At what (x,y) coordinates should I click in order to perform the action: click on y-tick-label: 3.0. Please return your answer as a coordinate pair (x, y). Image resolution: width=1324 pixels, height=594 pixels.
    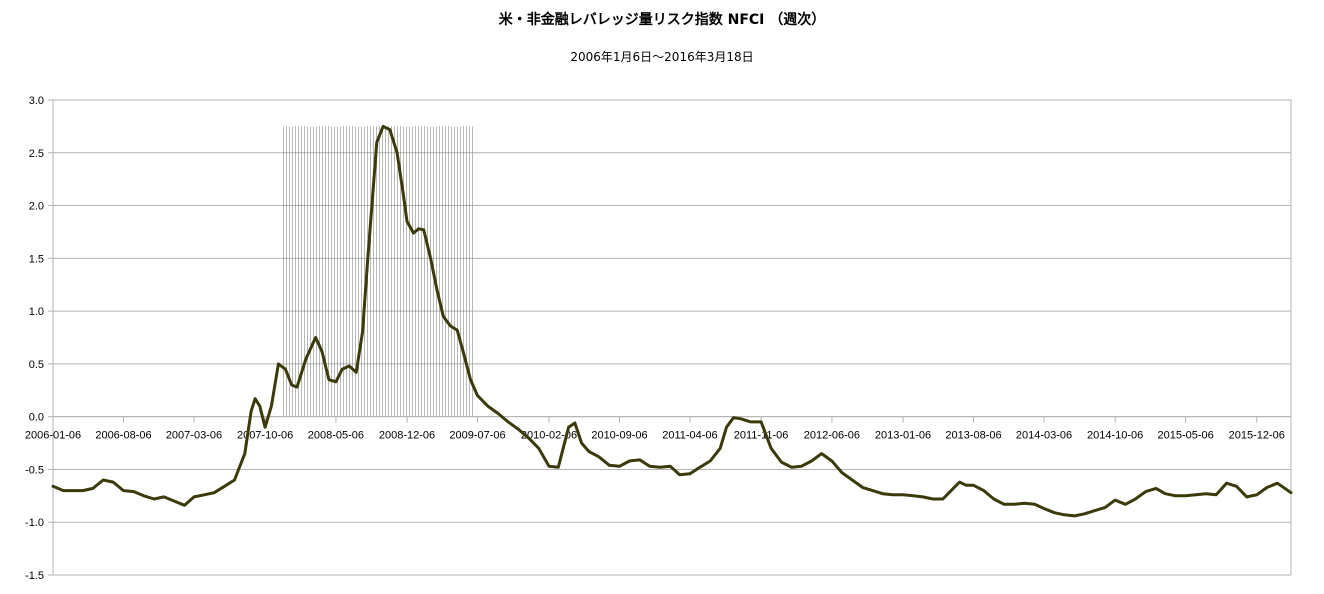
    Looking at the image, I should click on (36, 101).